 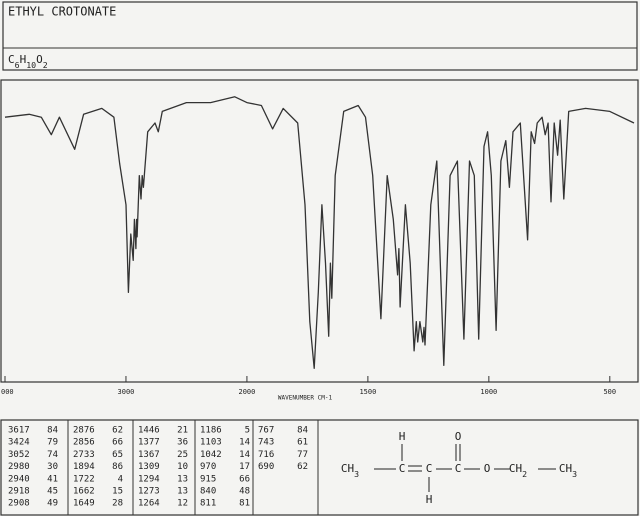 I want to click on peak-wavenumber: 1446, so click(x=149, y=431).